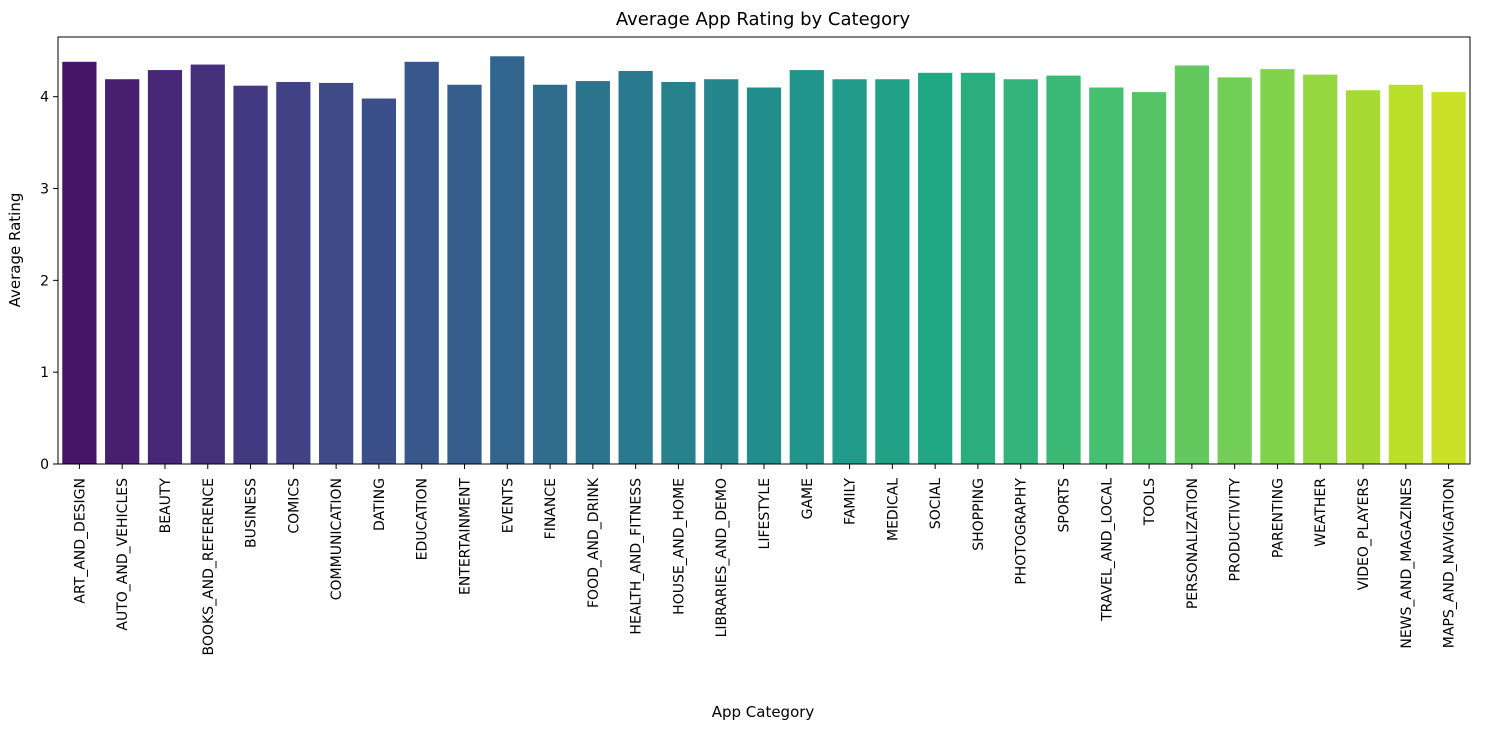 The height and width of the screenshot is (745, 1504). I want to click on bar-maps-and-navigation, so click(1448, 278).